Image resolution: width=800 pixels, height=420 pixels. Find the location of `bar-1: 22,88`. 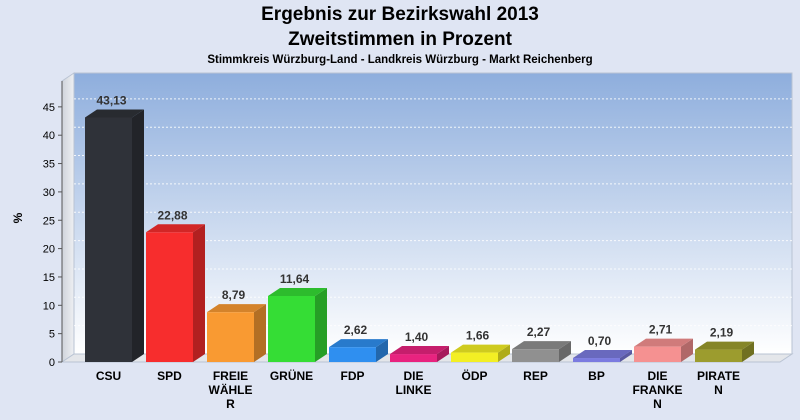

bar-1: 22,88 is located at coordinates (175, 285).